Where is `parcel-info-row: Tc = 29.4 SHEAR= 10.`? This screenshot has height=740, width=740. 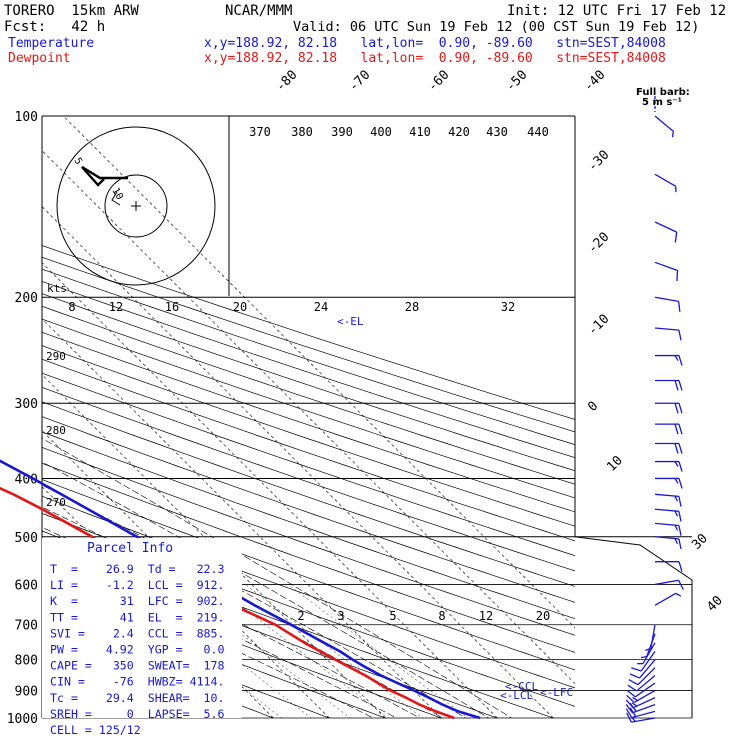
parcel-info-row: Tc = 29.4 SHEAR= 10. is located at coordinates (137, 698).